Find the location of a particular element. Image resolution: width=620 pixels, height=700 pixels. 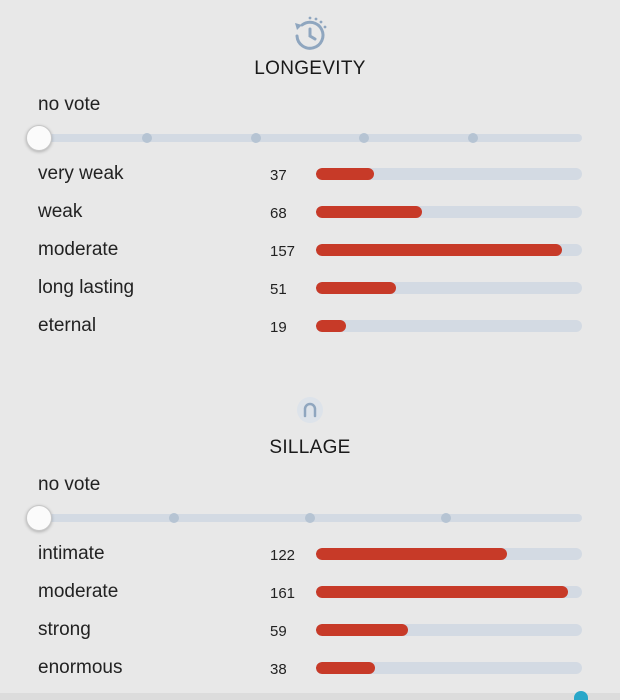

result-row: moderate 157 is located at coordinates (310, 250).